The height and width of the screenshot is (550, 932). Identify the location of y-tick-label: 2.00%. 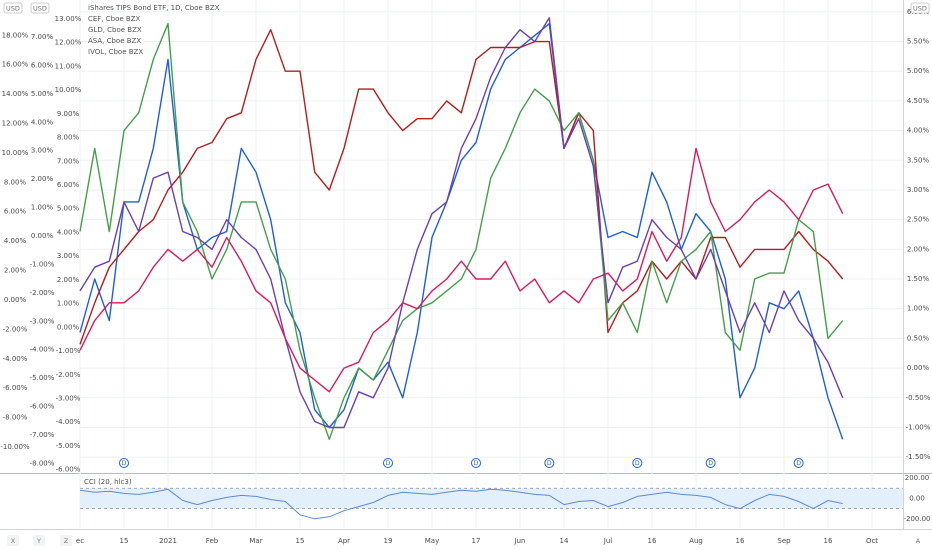
(918, 249).